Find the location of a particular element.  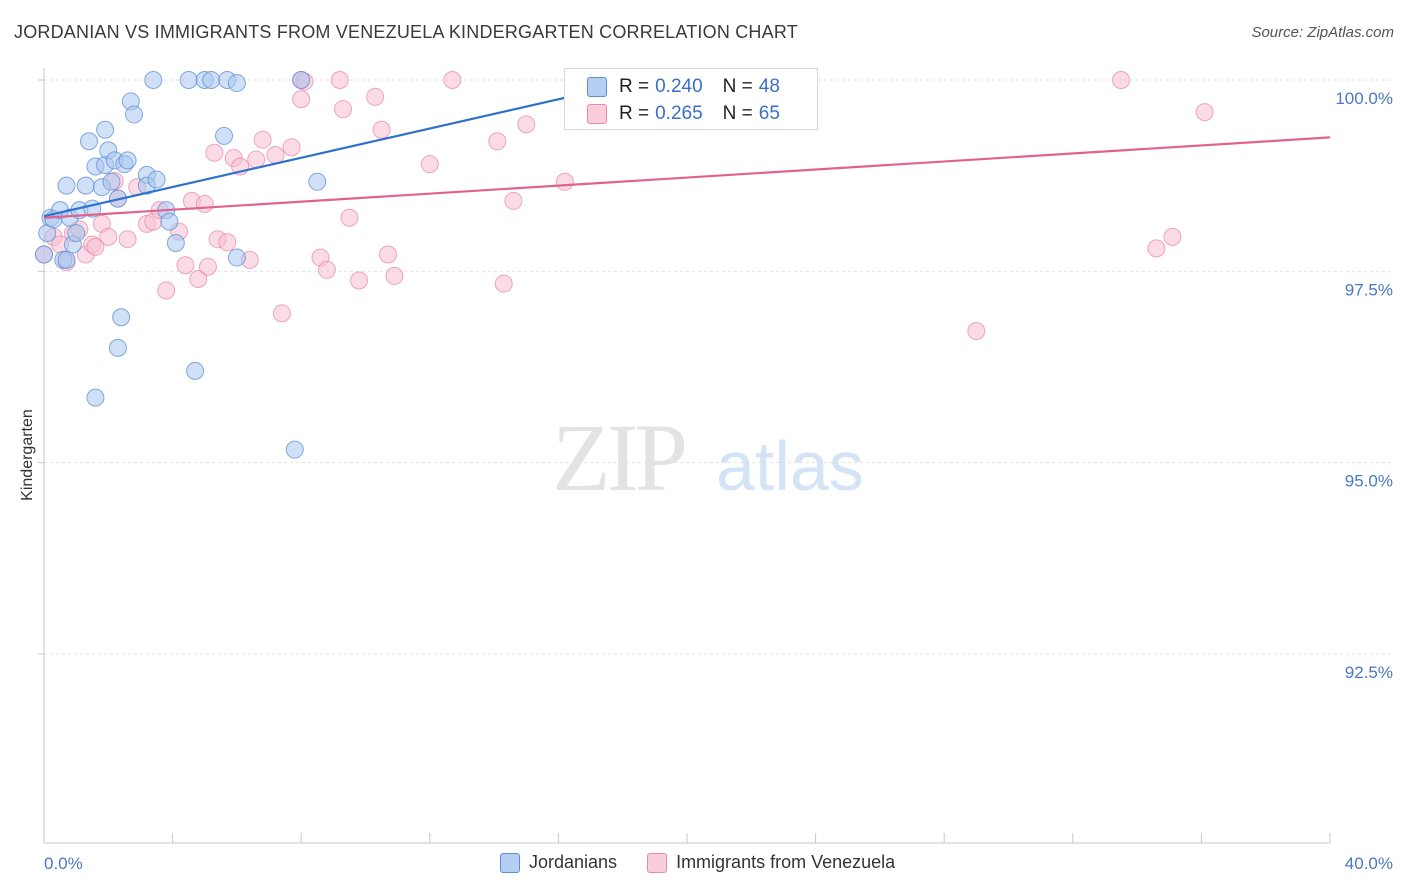

y-tick-label: 100.0% is located at coordinates (1364, 98).